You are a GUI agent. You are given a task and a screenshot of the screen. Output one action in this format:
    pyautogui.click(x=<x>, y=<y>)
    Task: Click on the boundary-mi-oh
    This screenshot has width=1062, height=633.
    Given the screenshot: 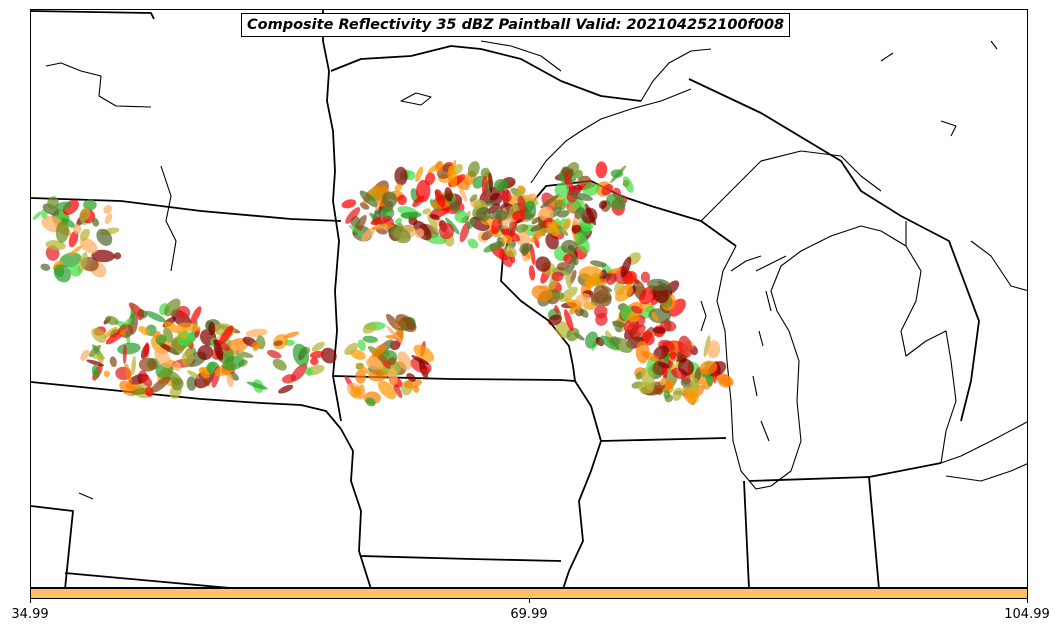 What is the action you would take?
    pyautogui.click(x=905, y=470)
    